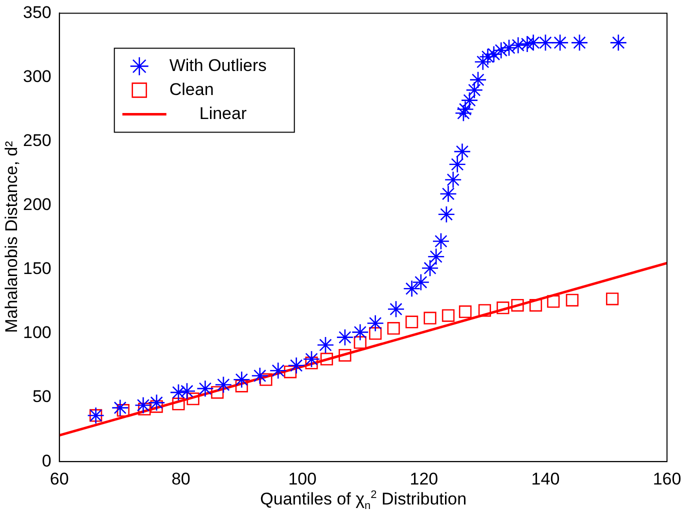 This screenshot has width=685, height=523. Describe the element at coordinates (37, 268) in the screenshot. I see `y-tick-label: 150` at that location.